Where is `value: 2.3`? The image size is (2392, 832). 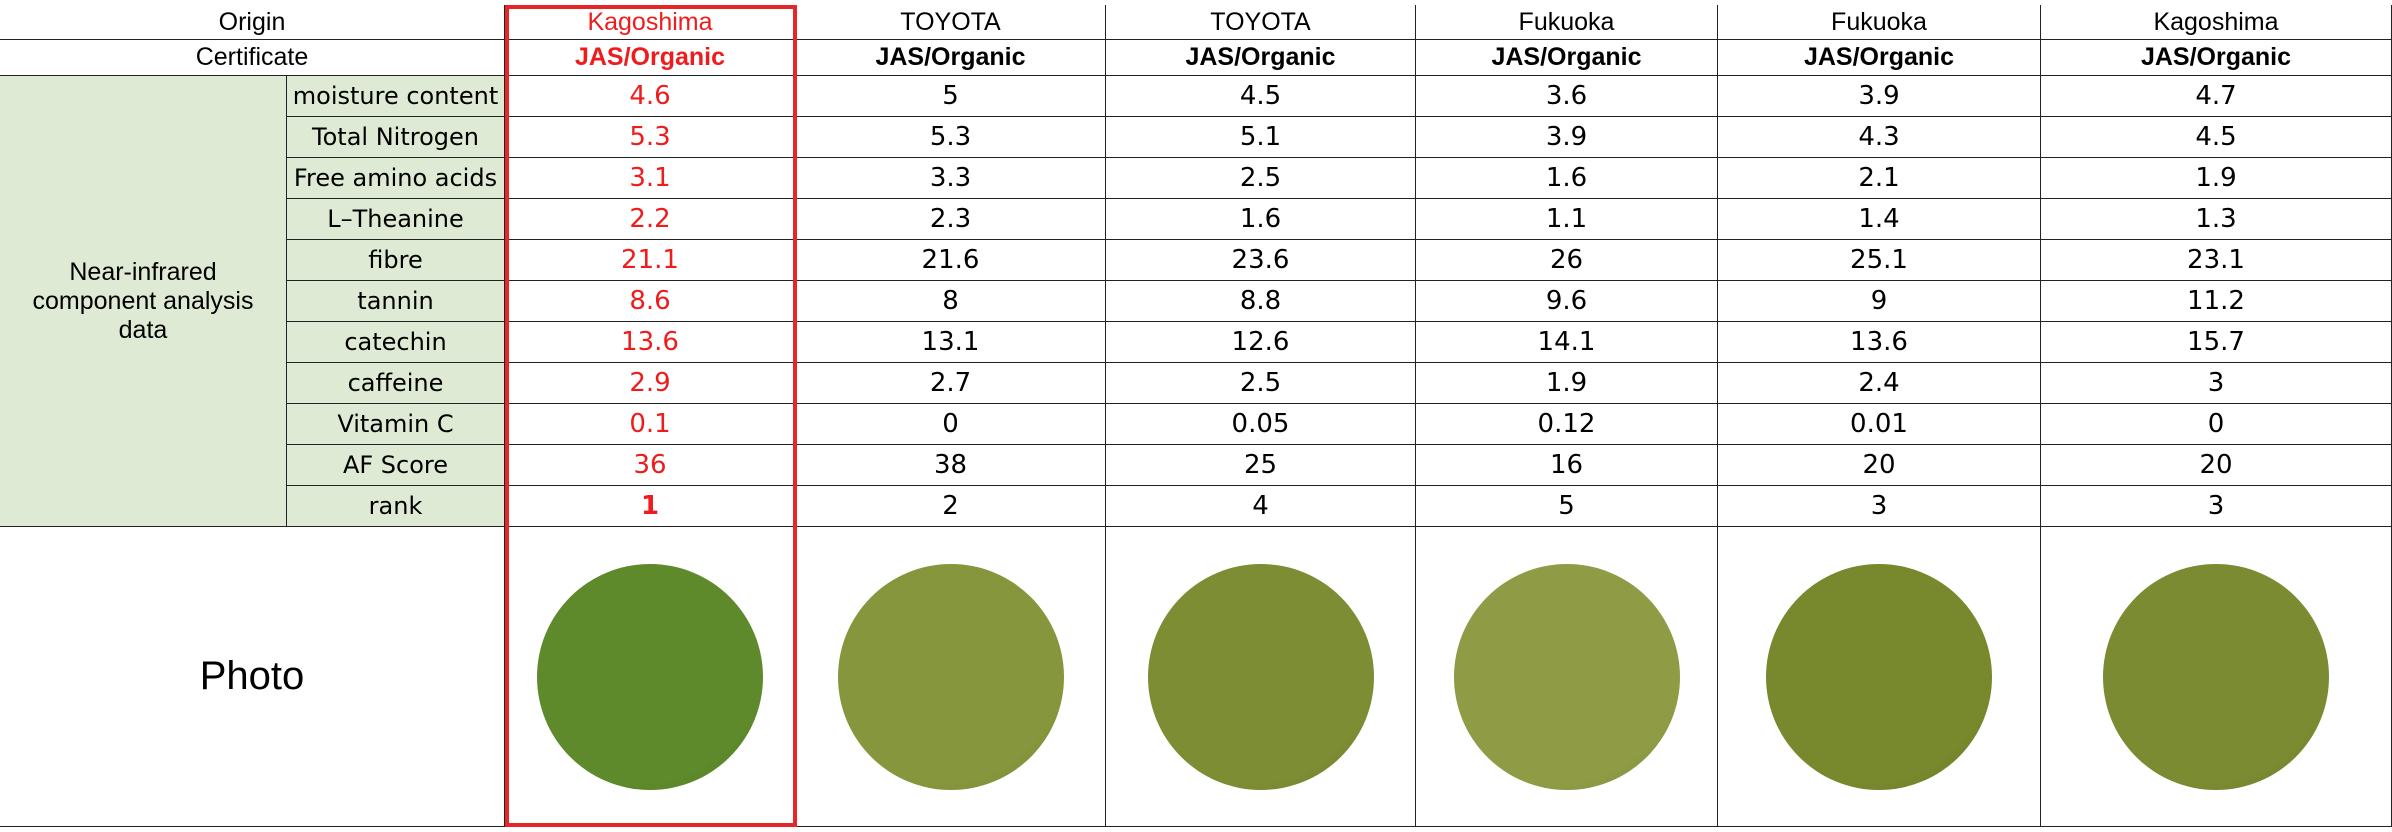
value: 2.3 is located at coordinates (951, 219).